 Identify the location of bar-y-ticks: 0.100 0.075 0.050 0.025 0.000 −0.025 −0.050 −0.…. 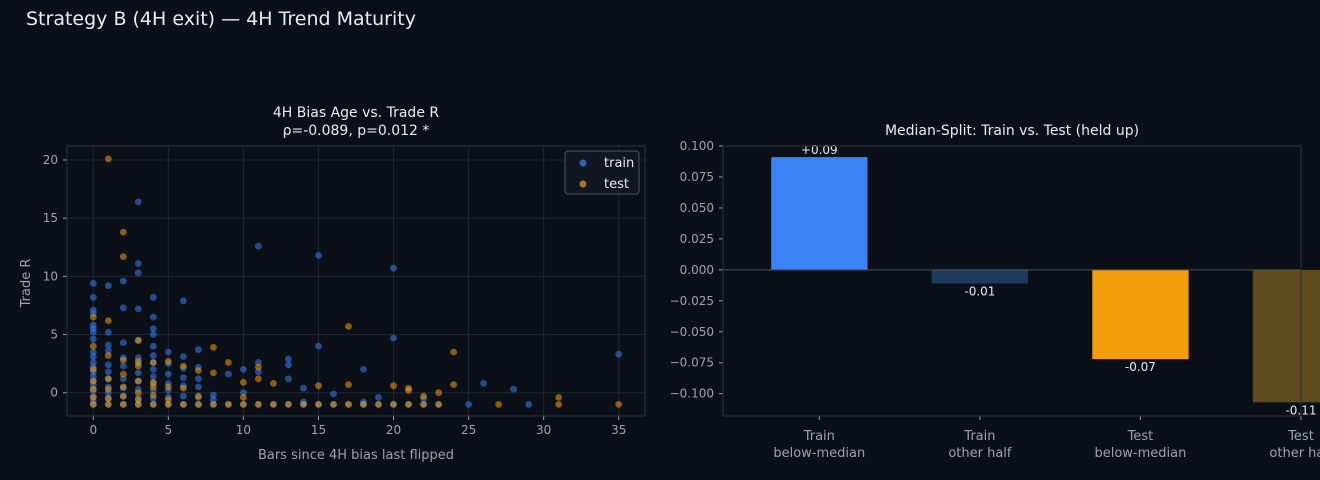
(696, 270).